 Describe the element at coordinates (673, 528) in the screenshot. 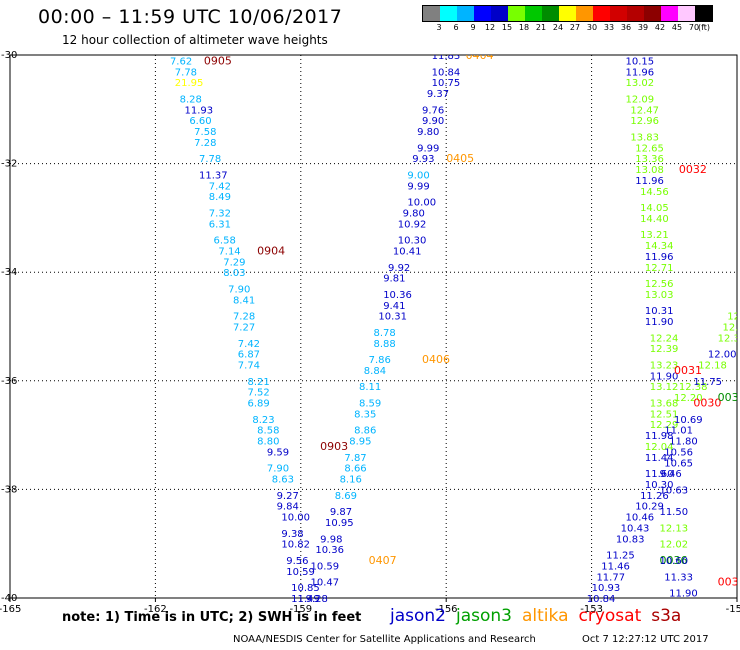

I see `swh-value: 12.13` at that location.